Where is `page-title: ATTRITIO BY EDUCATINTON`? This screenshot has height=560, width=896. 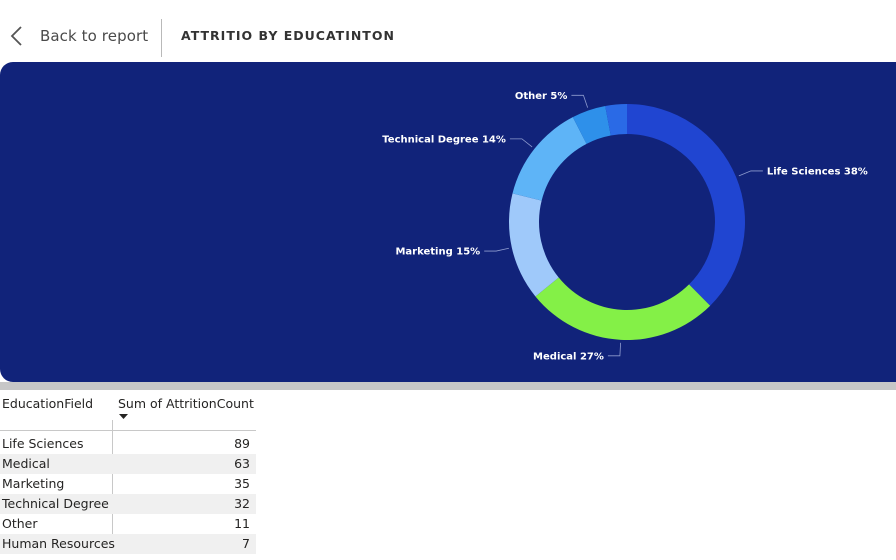 page-title: ATTRITIO BY EDUCATINTON is located at coordinates (288, 35).